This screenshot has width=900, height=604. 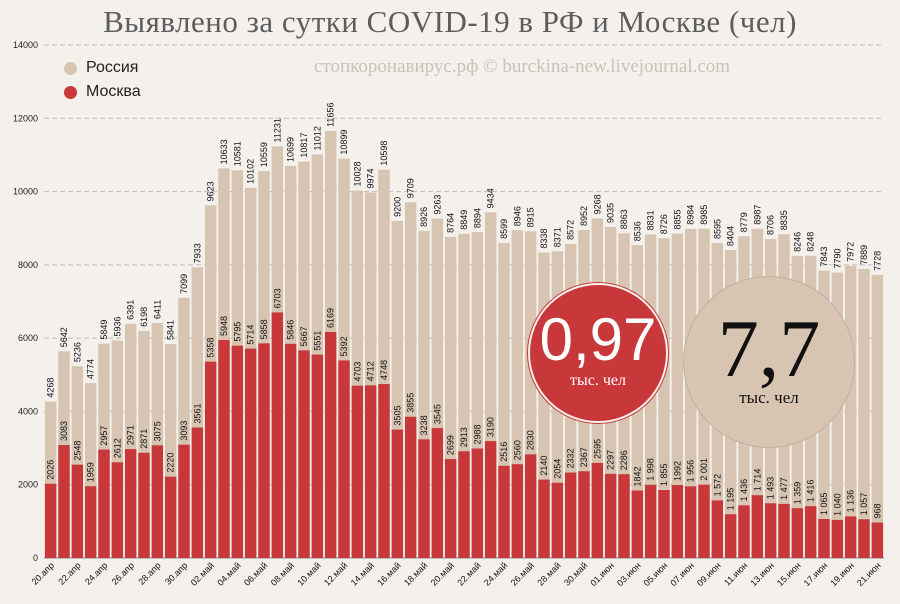 I want to click on data-label-moscow: 3561, so click(x=197, y=413).